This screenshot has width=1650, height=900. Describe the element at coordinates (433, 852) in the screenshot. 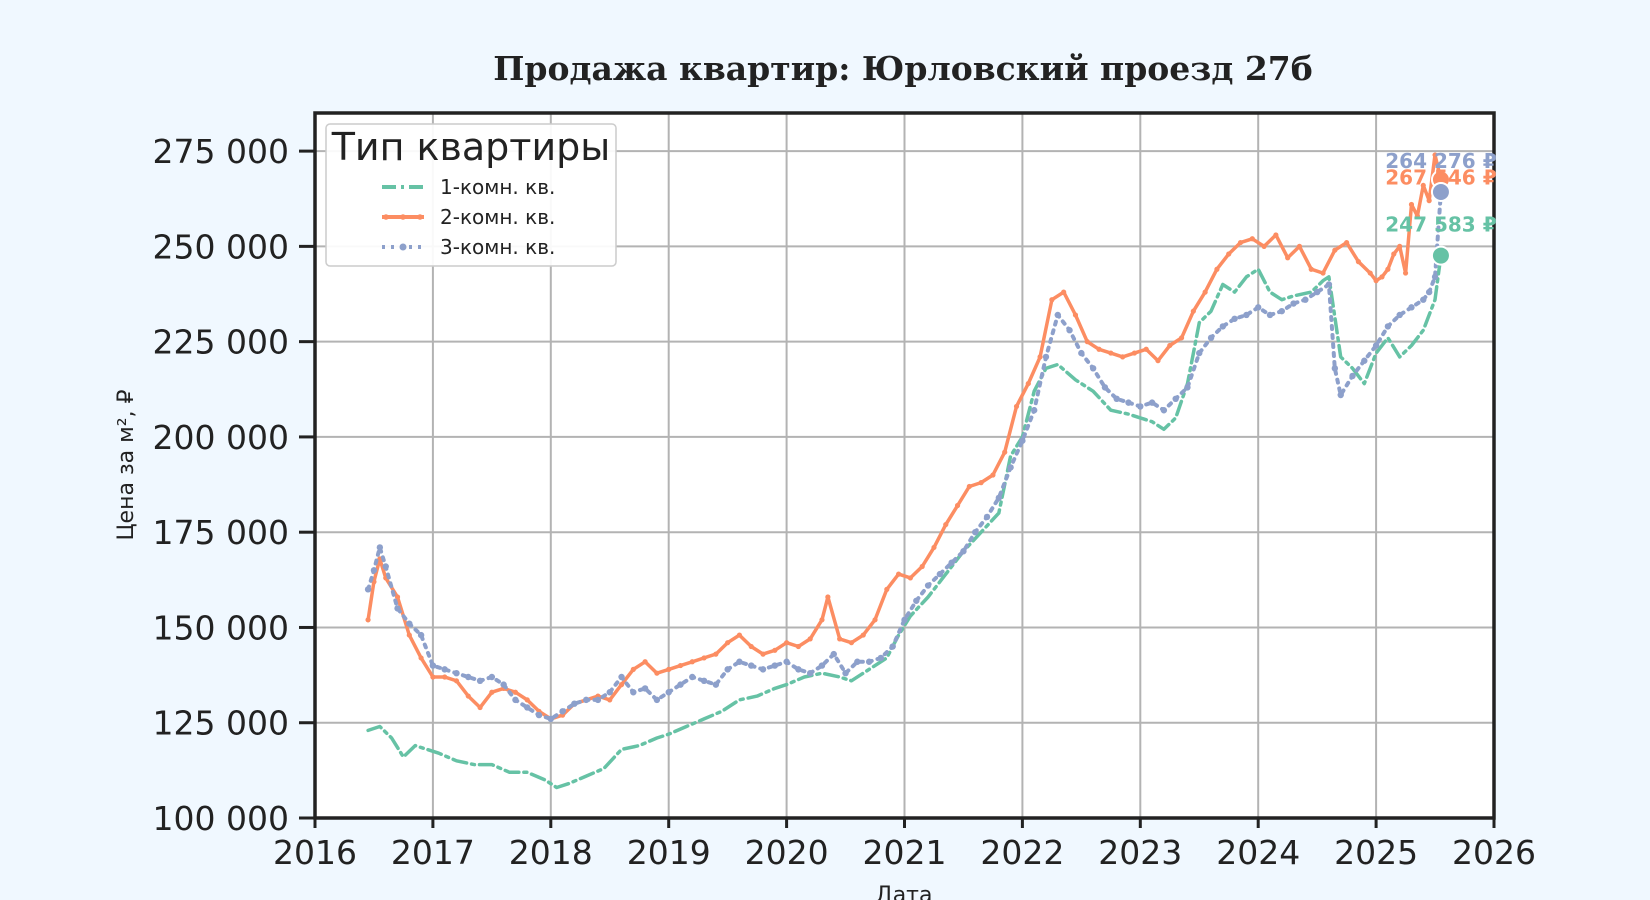

I see `x-tick-label: 2017` at that location.